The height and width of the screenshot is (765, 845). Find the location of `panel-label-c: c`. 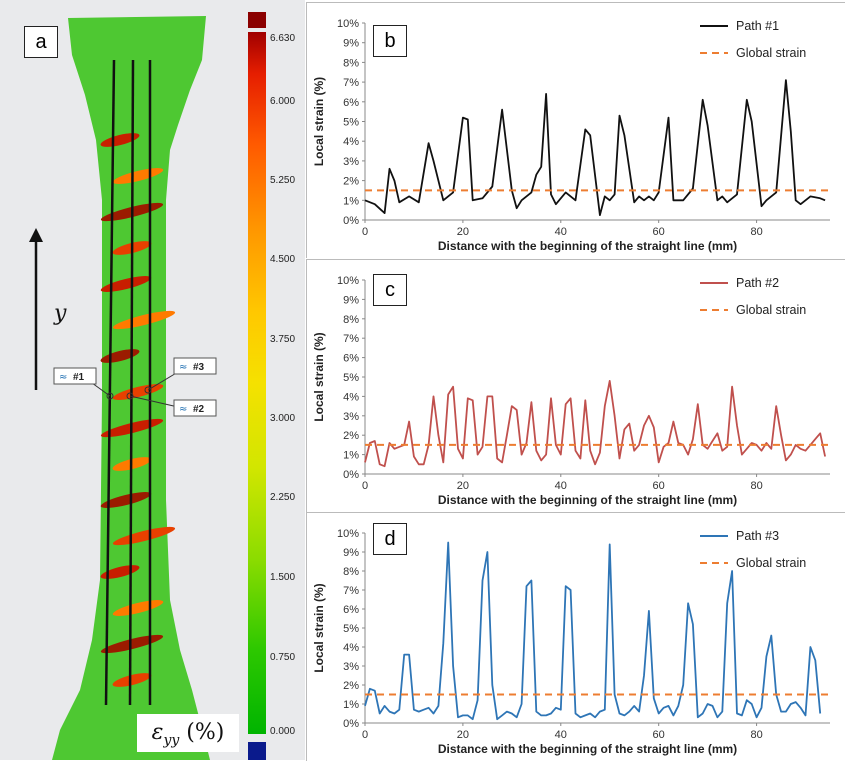

panel-label-c: c is located at coordinates (390, 290).